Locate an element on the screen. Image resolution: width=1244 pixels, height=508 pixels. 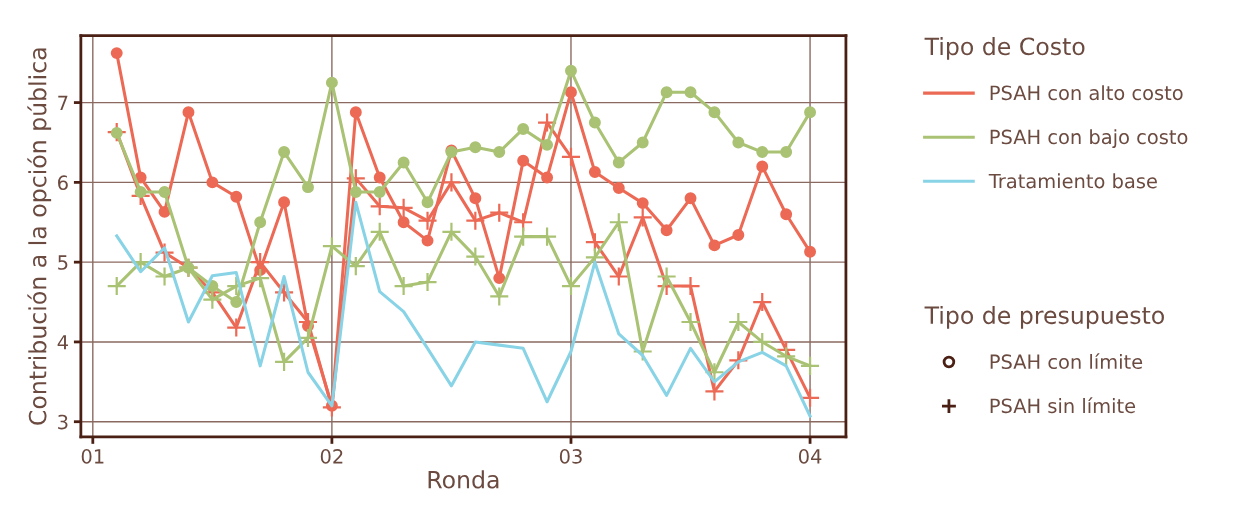
legend-label: Tratamiento base is located at coordinates (1072, 181).